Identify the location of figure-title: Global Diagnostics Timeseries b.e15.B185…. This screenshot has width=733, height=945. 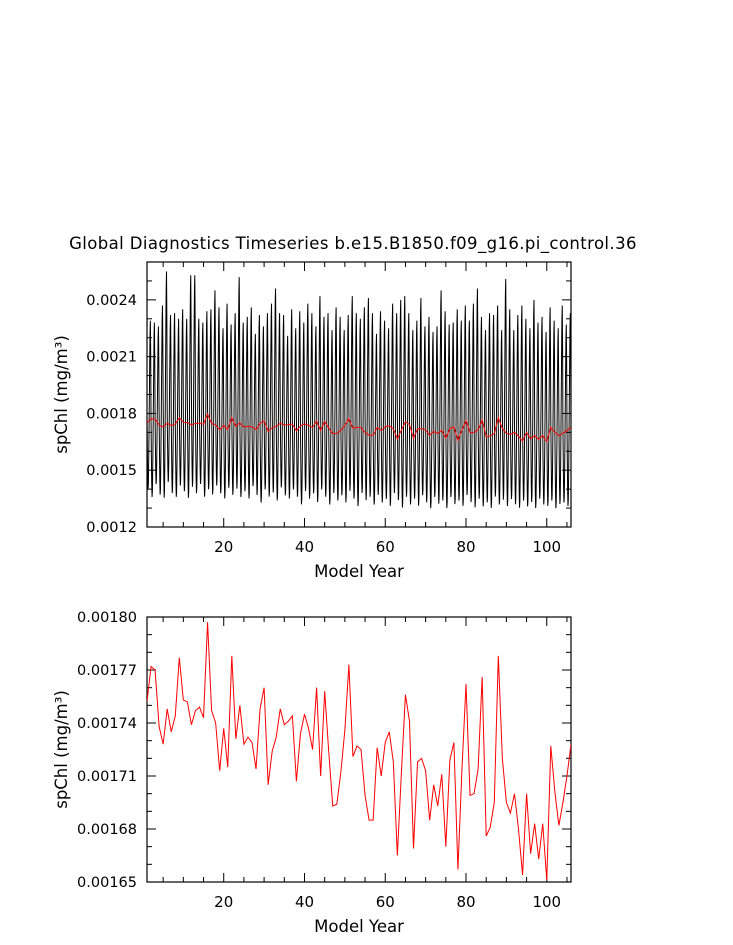
(353, 244).